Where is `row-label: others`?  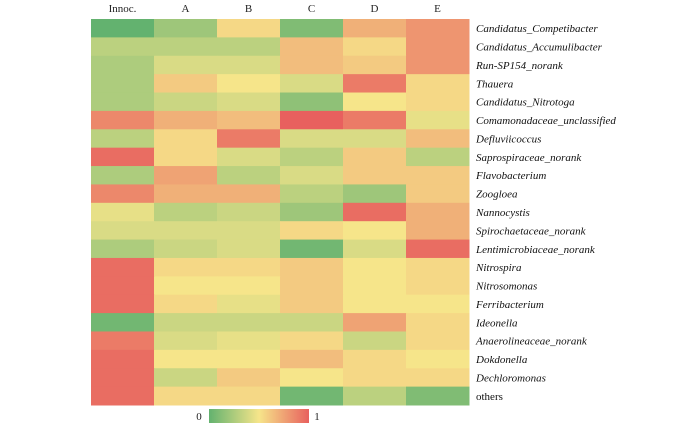
row-label: others is located at coordinates (489, 397).